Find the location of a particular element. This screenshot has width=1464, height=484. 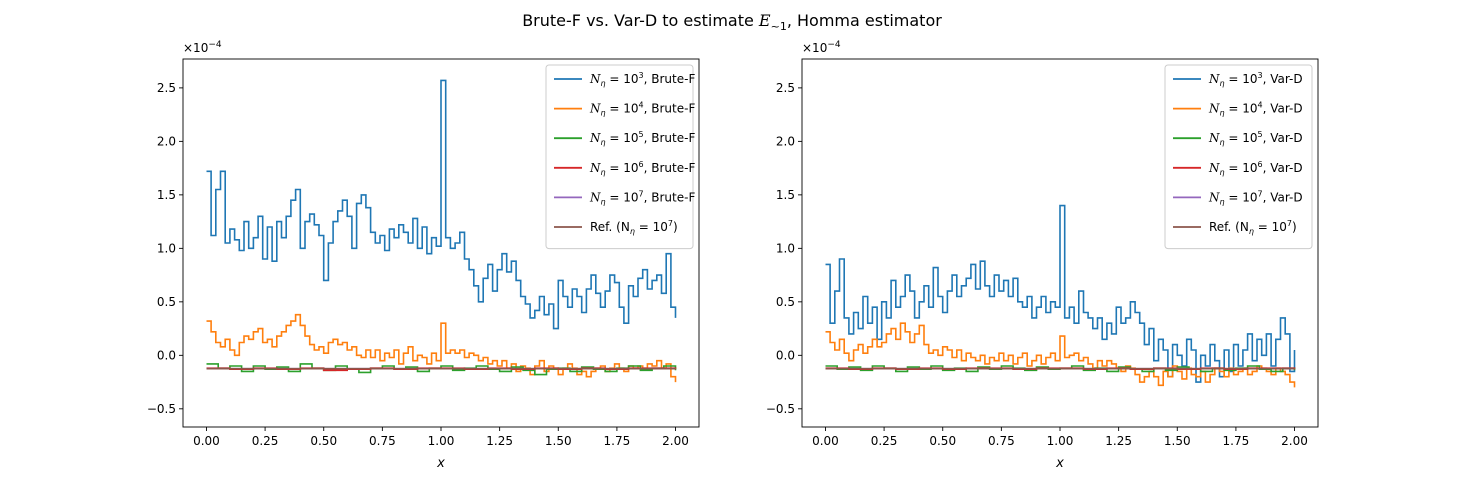

legend-label: Nη = 104, Brute-F is located at coordinates (642, 109).